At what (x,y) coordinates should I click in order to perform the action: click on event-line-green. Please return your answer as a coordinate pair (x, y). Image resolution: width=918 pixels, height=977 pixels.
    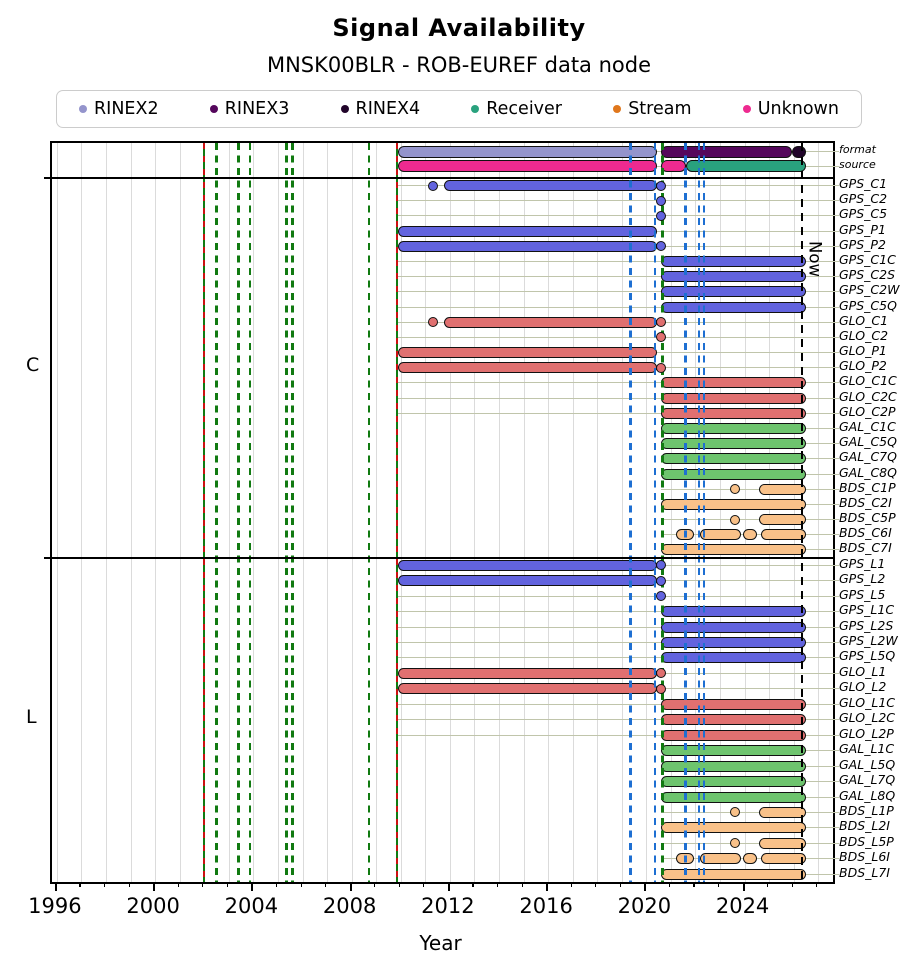
    Looking at the image, I should click on (216, 512).